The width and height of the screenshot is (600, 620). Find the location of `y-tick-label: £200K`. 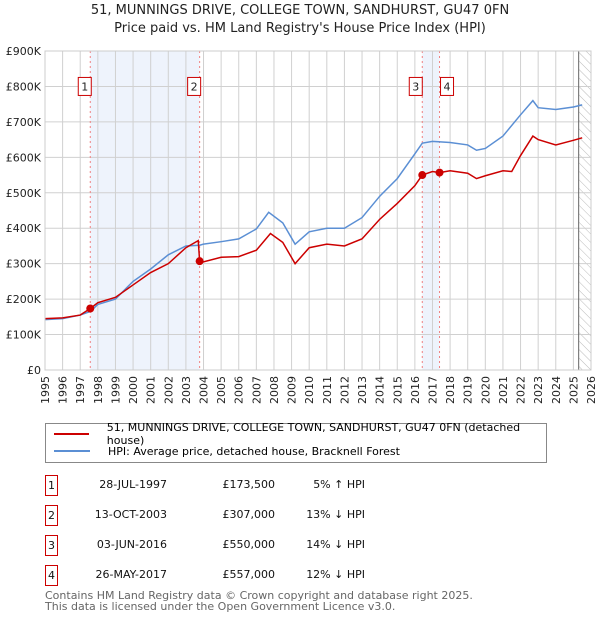

y-tick-label: £200K is located at coordinates (24, 299).